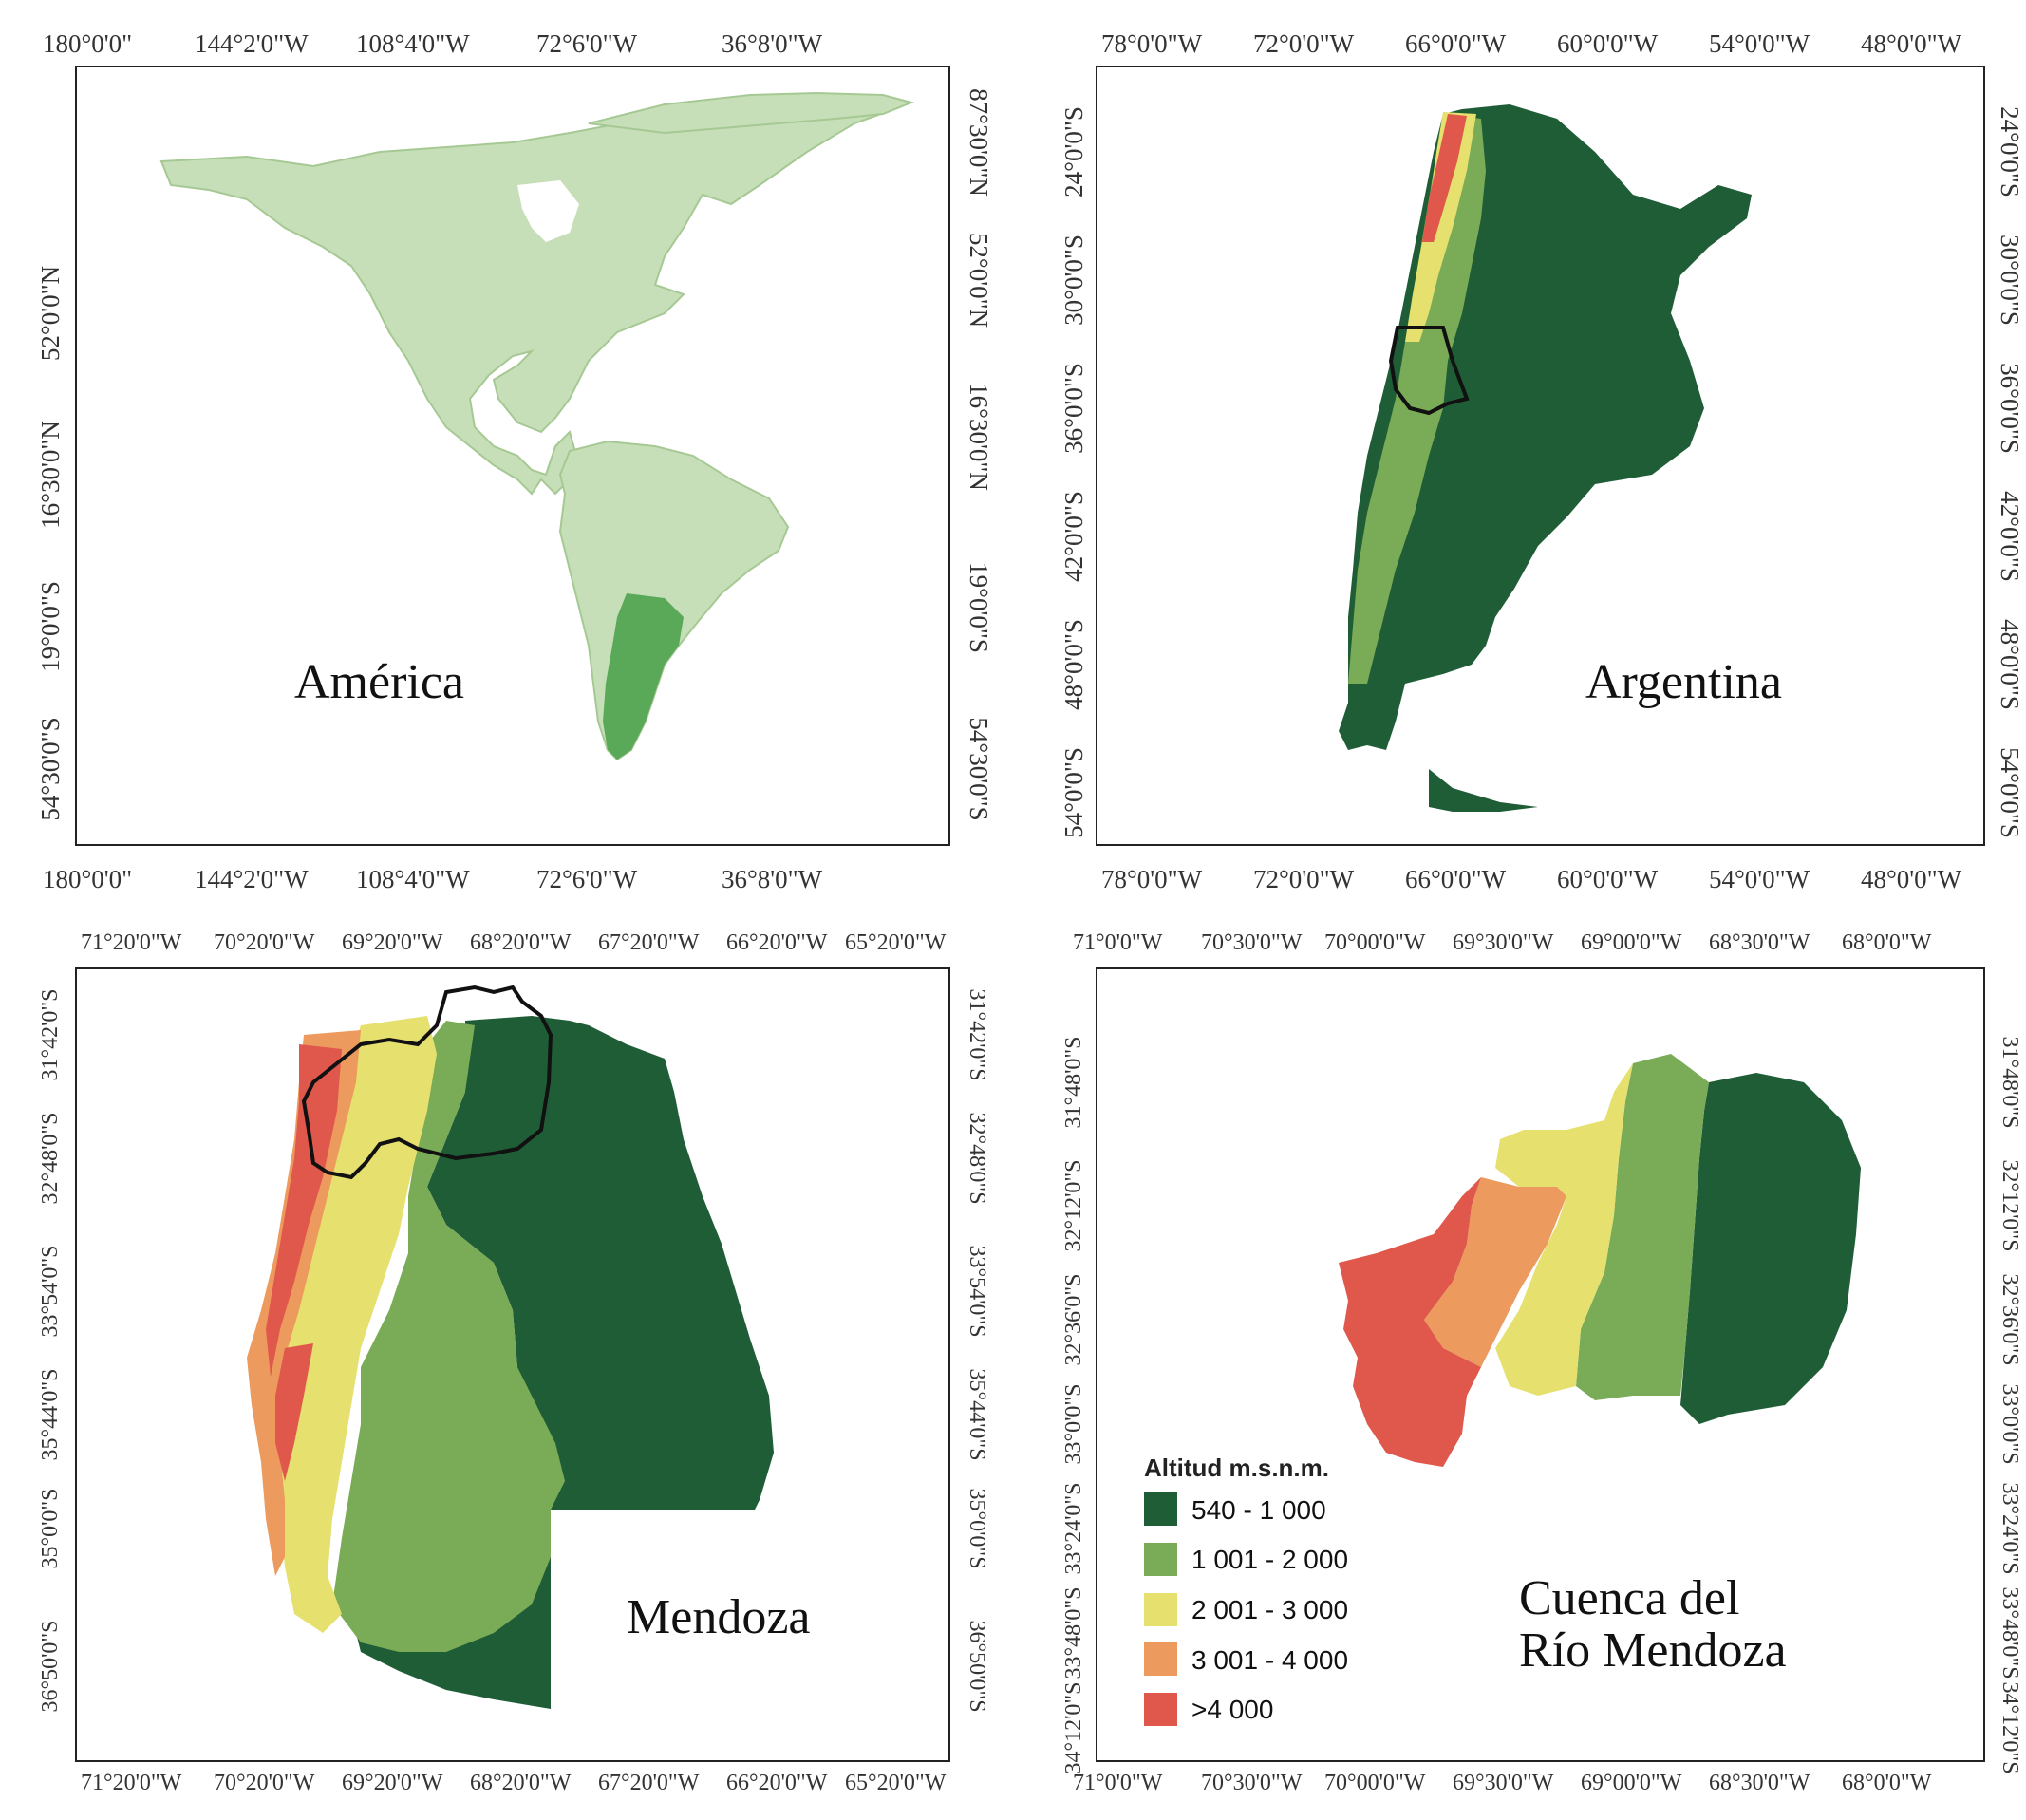 The height and width of the screenshot is (1820, 2026). What do you see at coordinates (1608, 43) in the screenshot?
I see `argentina-top-tick: 60°0'0"W` at bounding box center [1608, 43].